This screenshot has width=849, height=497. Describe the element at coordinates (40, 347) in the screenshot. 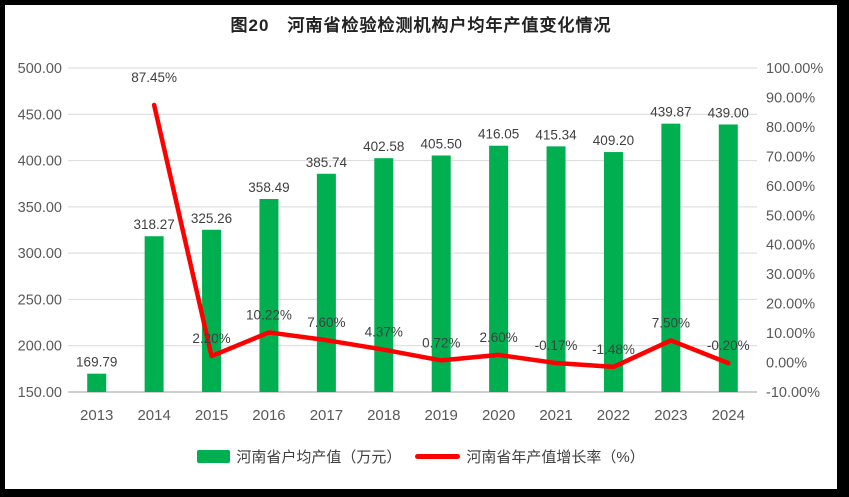

I see `left-axis-tick-label: 200.00` at that location.